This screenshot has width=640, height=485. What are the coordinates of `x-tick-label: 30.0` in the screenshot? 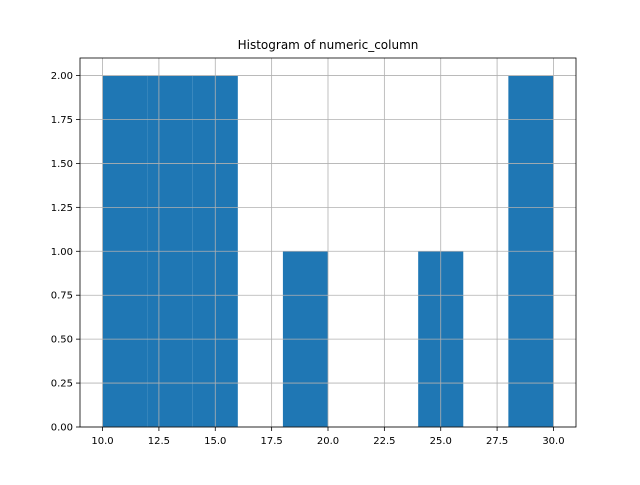 It's located at (553, 441).